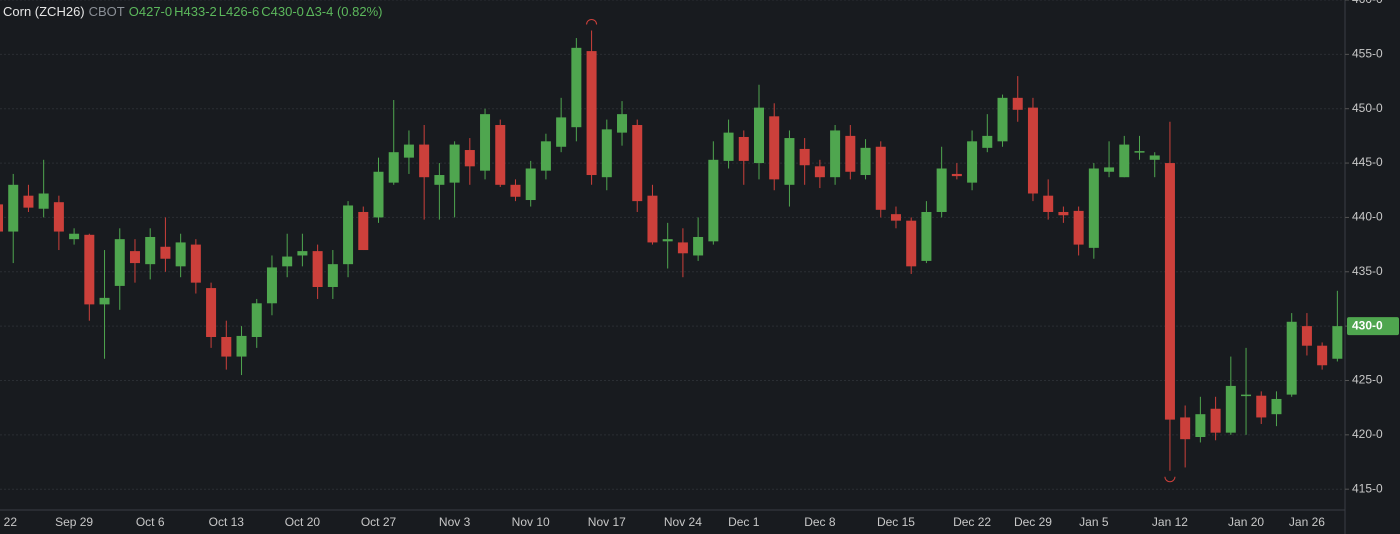 The image size is (1400, 534). Describe the element at coordinates (455, 522) in the screenshot. I see `x-tick-label: Nov 3` at that location.